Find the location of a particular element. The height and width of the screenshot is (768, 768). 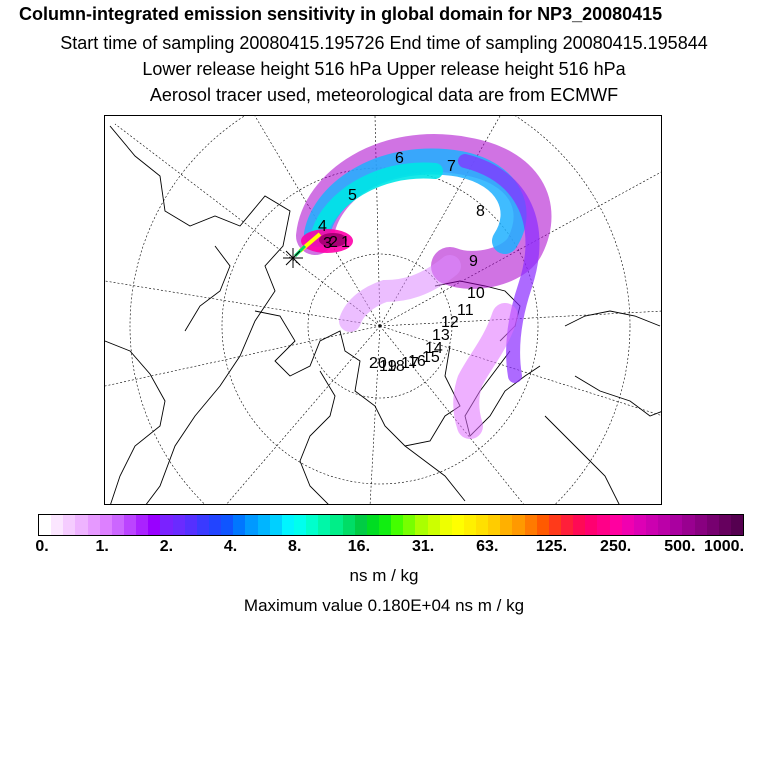

day-label: 20 is located at coordinates (378, 363).